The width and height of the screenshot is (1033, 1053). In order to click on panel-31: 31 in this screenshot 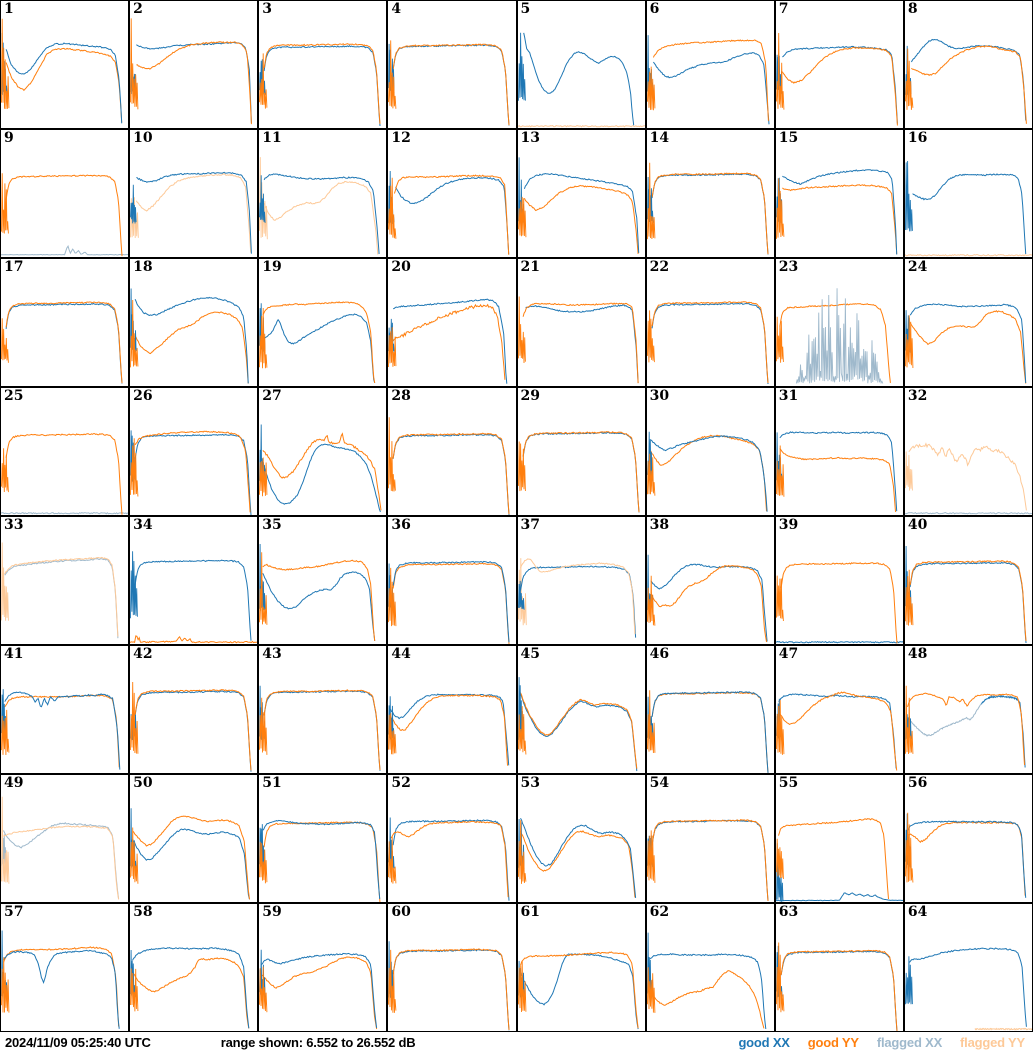, I will do `click(839, 451)`.